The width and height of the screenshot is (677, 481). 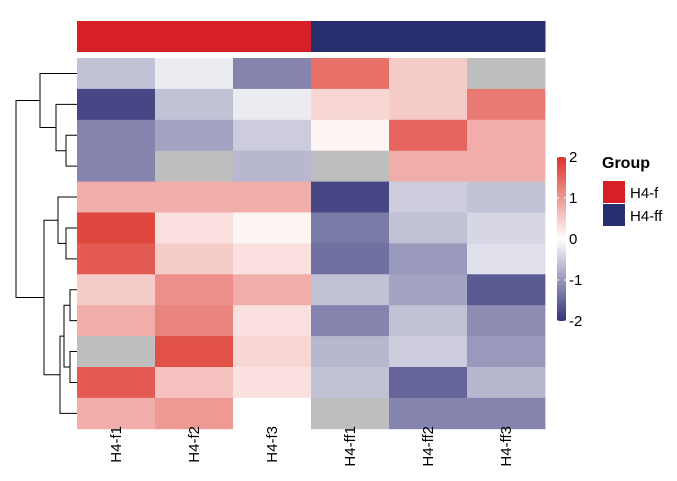 What do you see at coordinates (506, 446) in the screenshot?
I see `column-label: H4-ff3` at bounding box center [506, 446].